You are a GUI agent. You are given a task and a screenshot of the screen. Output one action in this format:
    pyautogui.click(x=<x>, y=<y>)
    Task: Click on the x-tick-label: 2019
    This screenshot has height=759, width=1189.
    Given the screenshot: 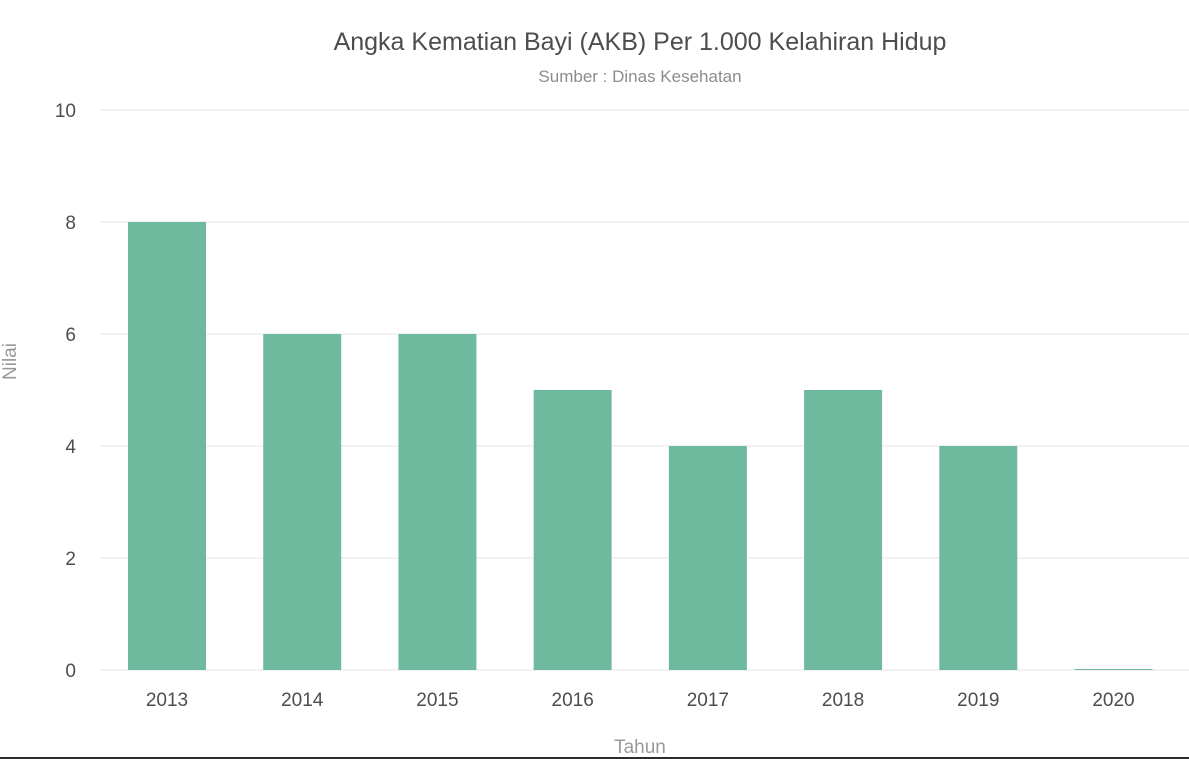 What is the action you would take?
    pyautogui.click(x=978, y=700)
    